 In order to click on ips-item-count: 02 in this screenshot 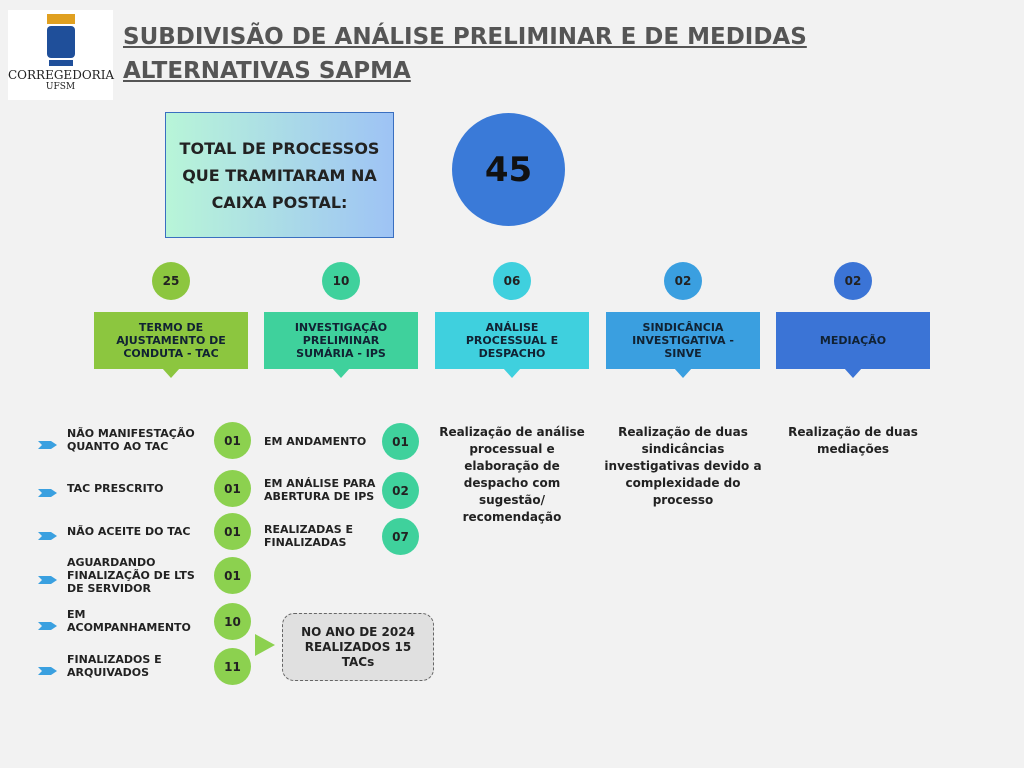, I will do `click(400, 490)`.